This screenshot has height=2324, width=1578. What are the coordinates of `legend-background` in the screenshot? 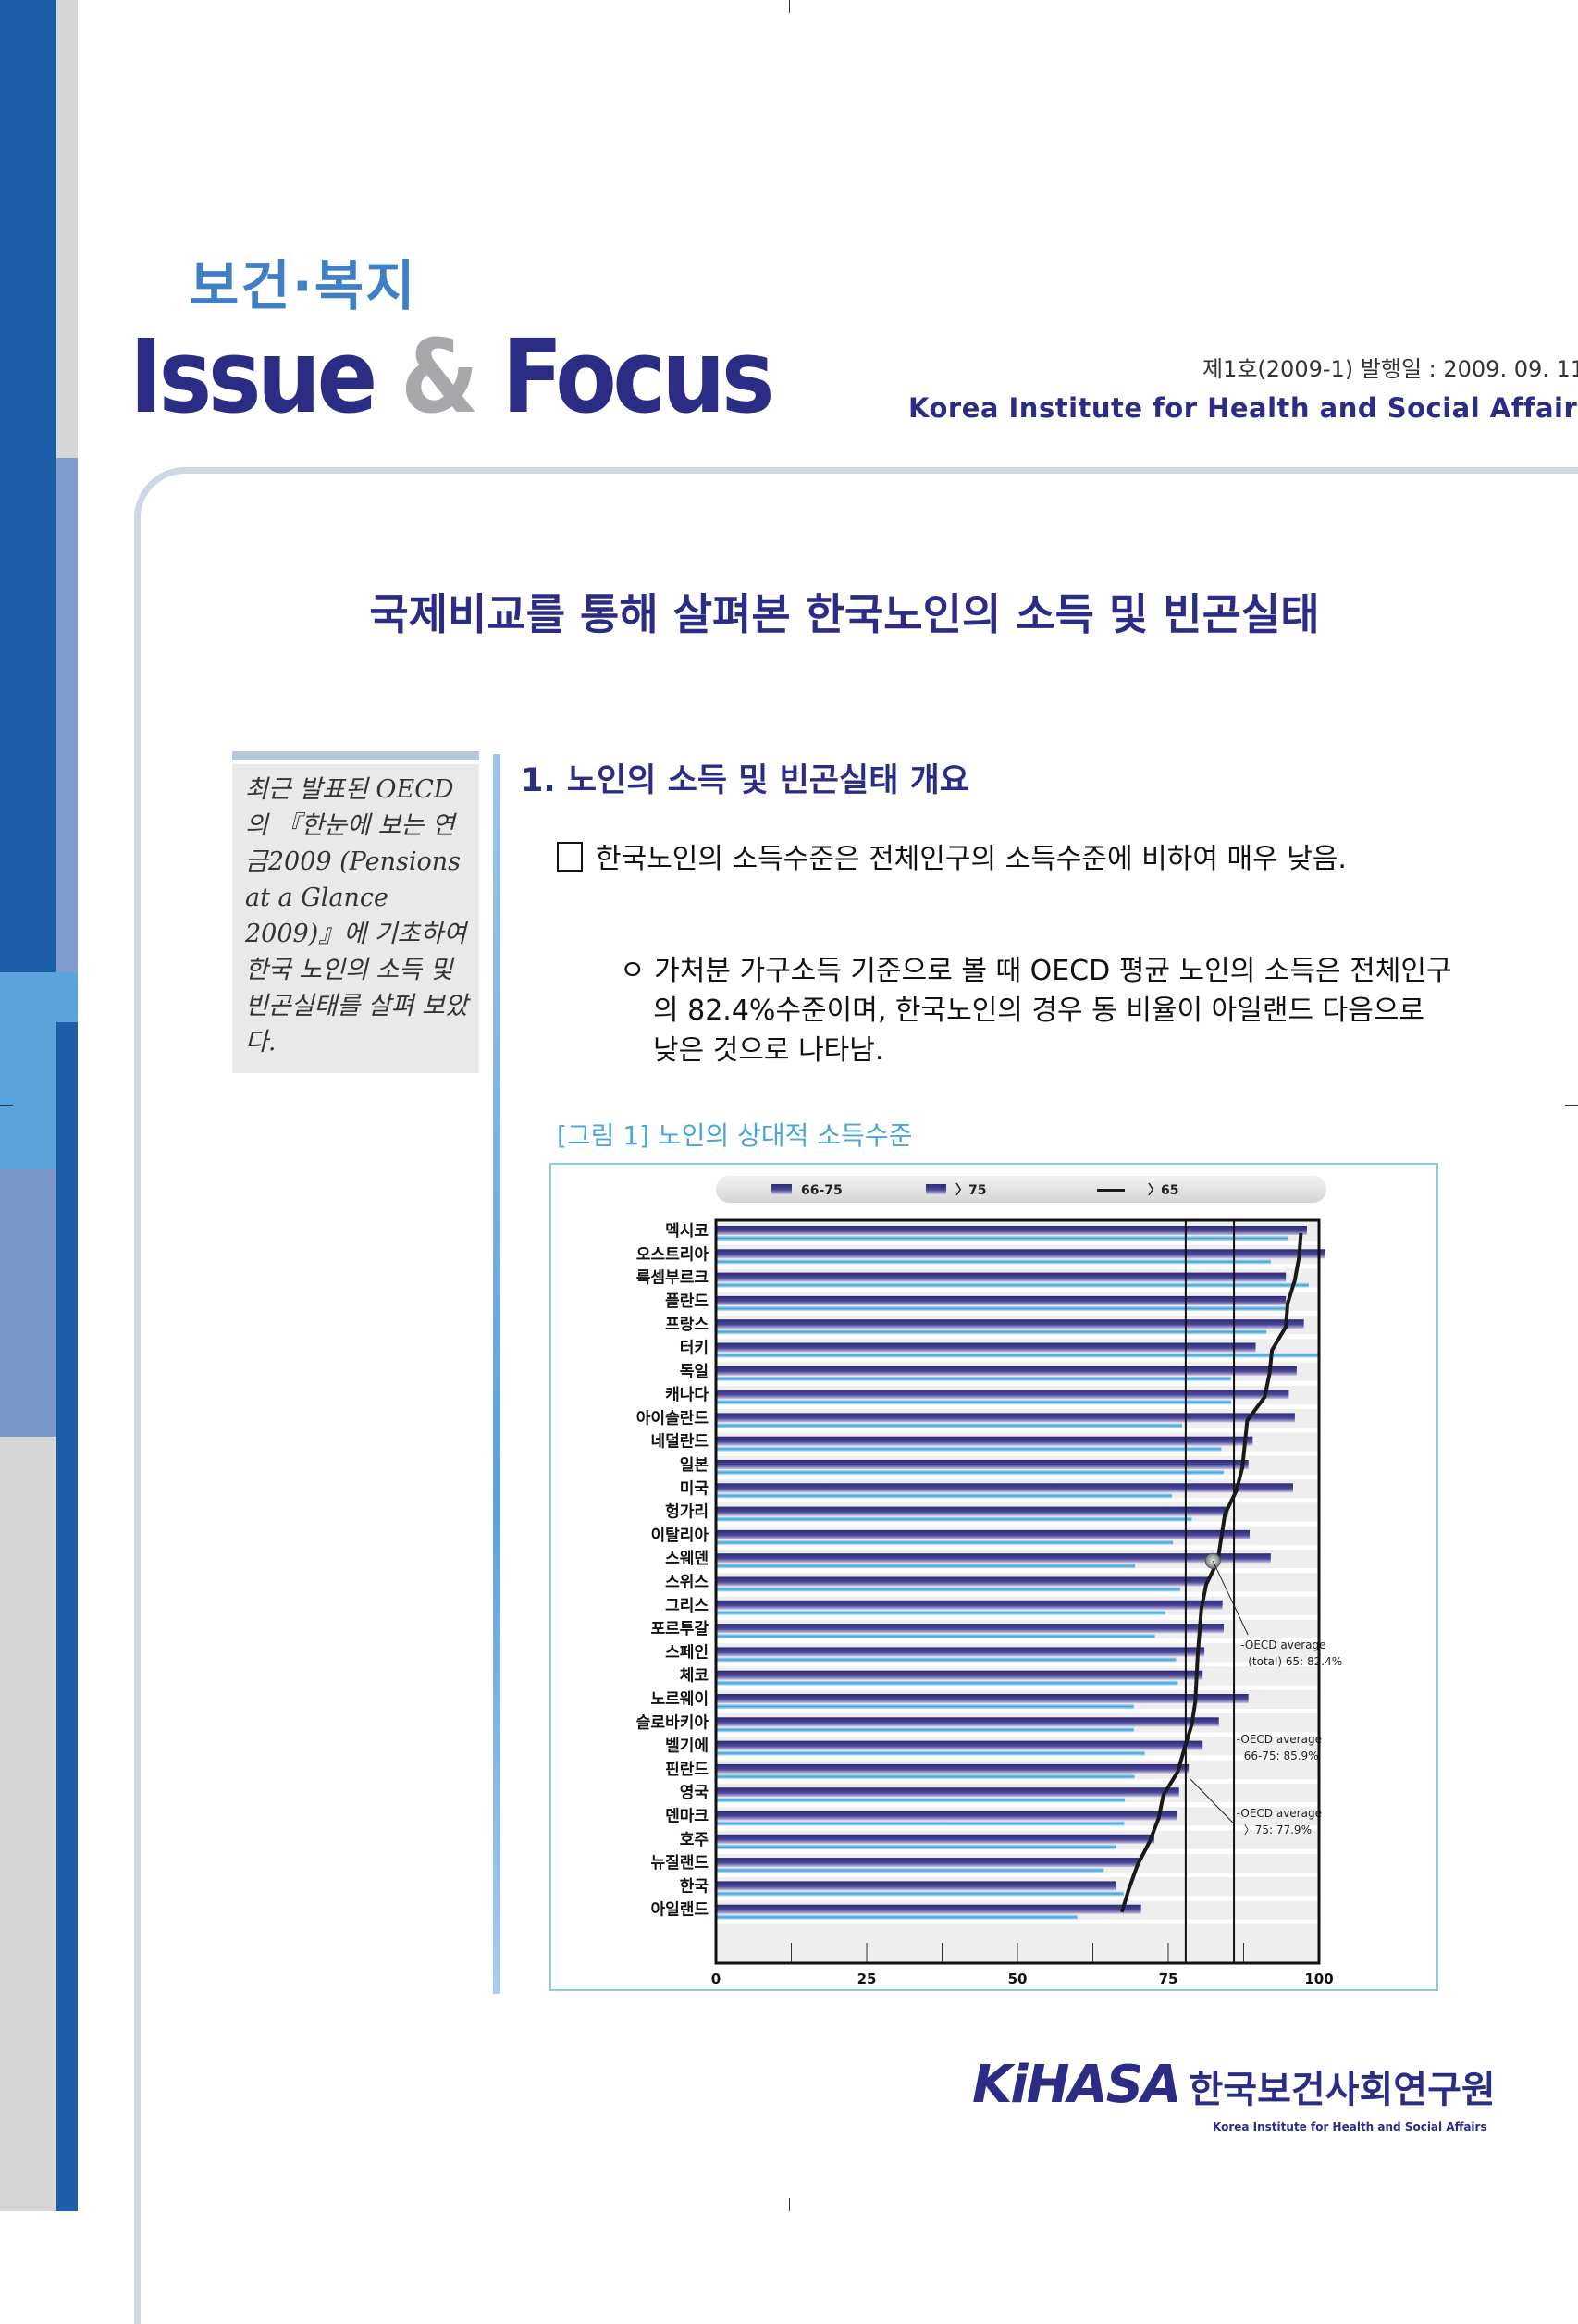 It's located at (1021, 1189).